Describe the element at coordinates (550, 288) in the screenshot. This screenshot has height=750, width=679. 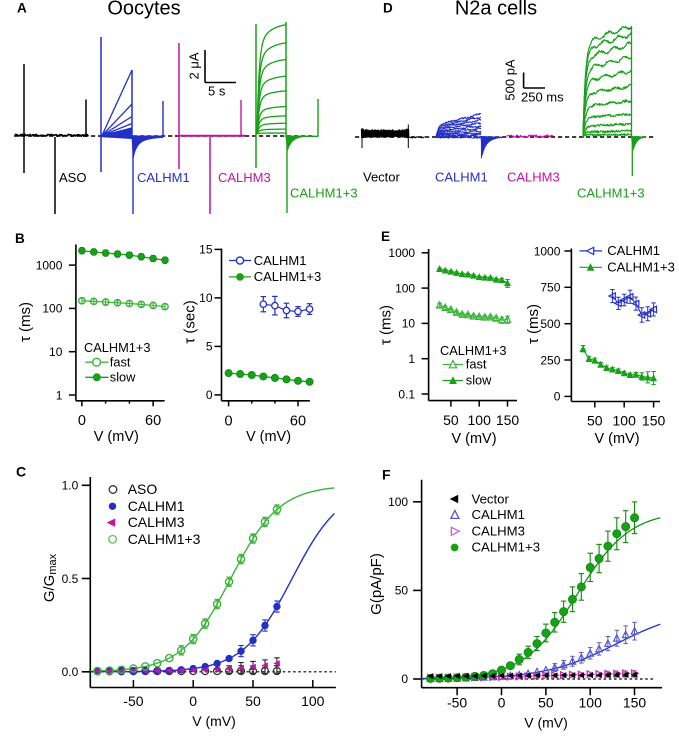
I see `svg-text: 750` at that location.